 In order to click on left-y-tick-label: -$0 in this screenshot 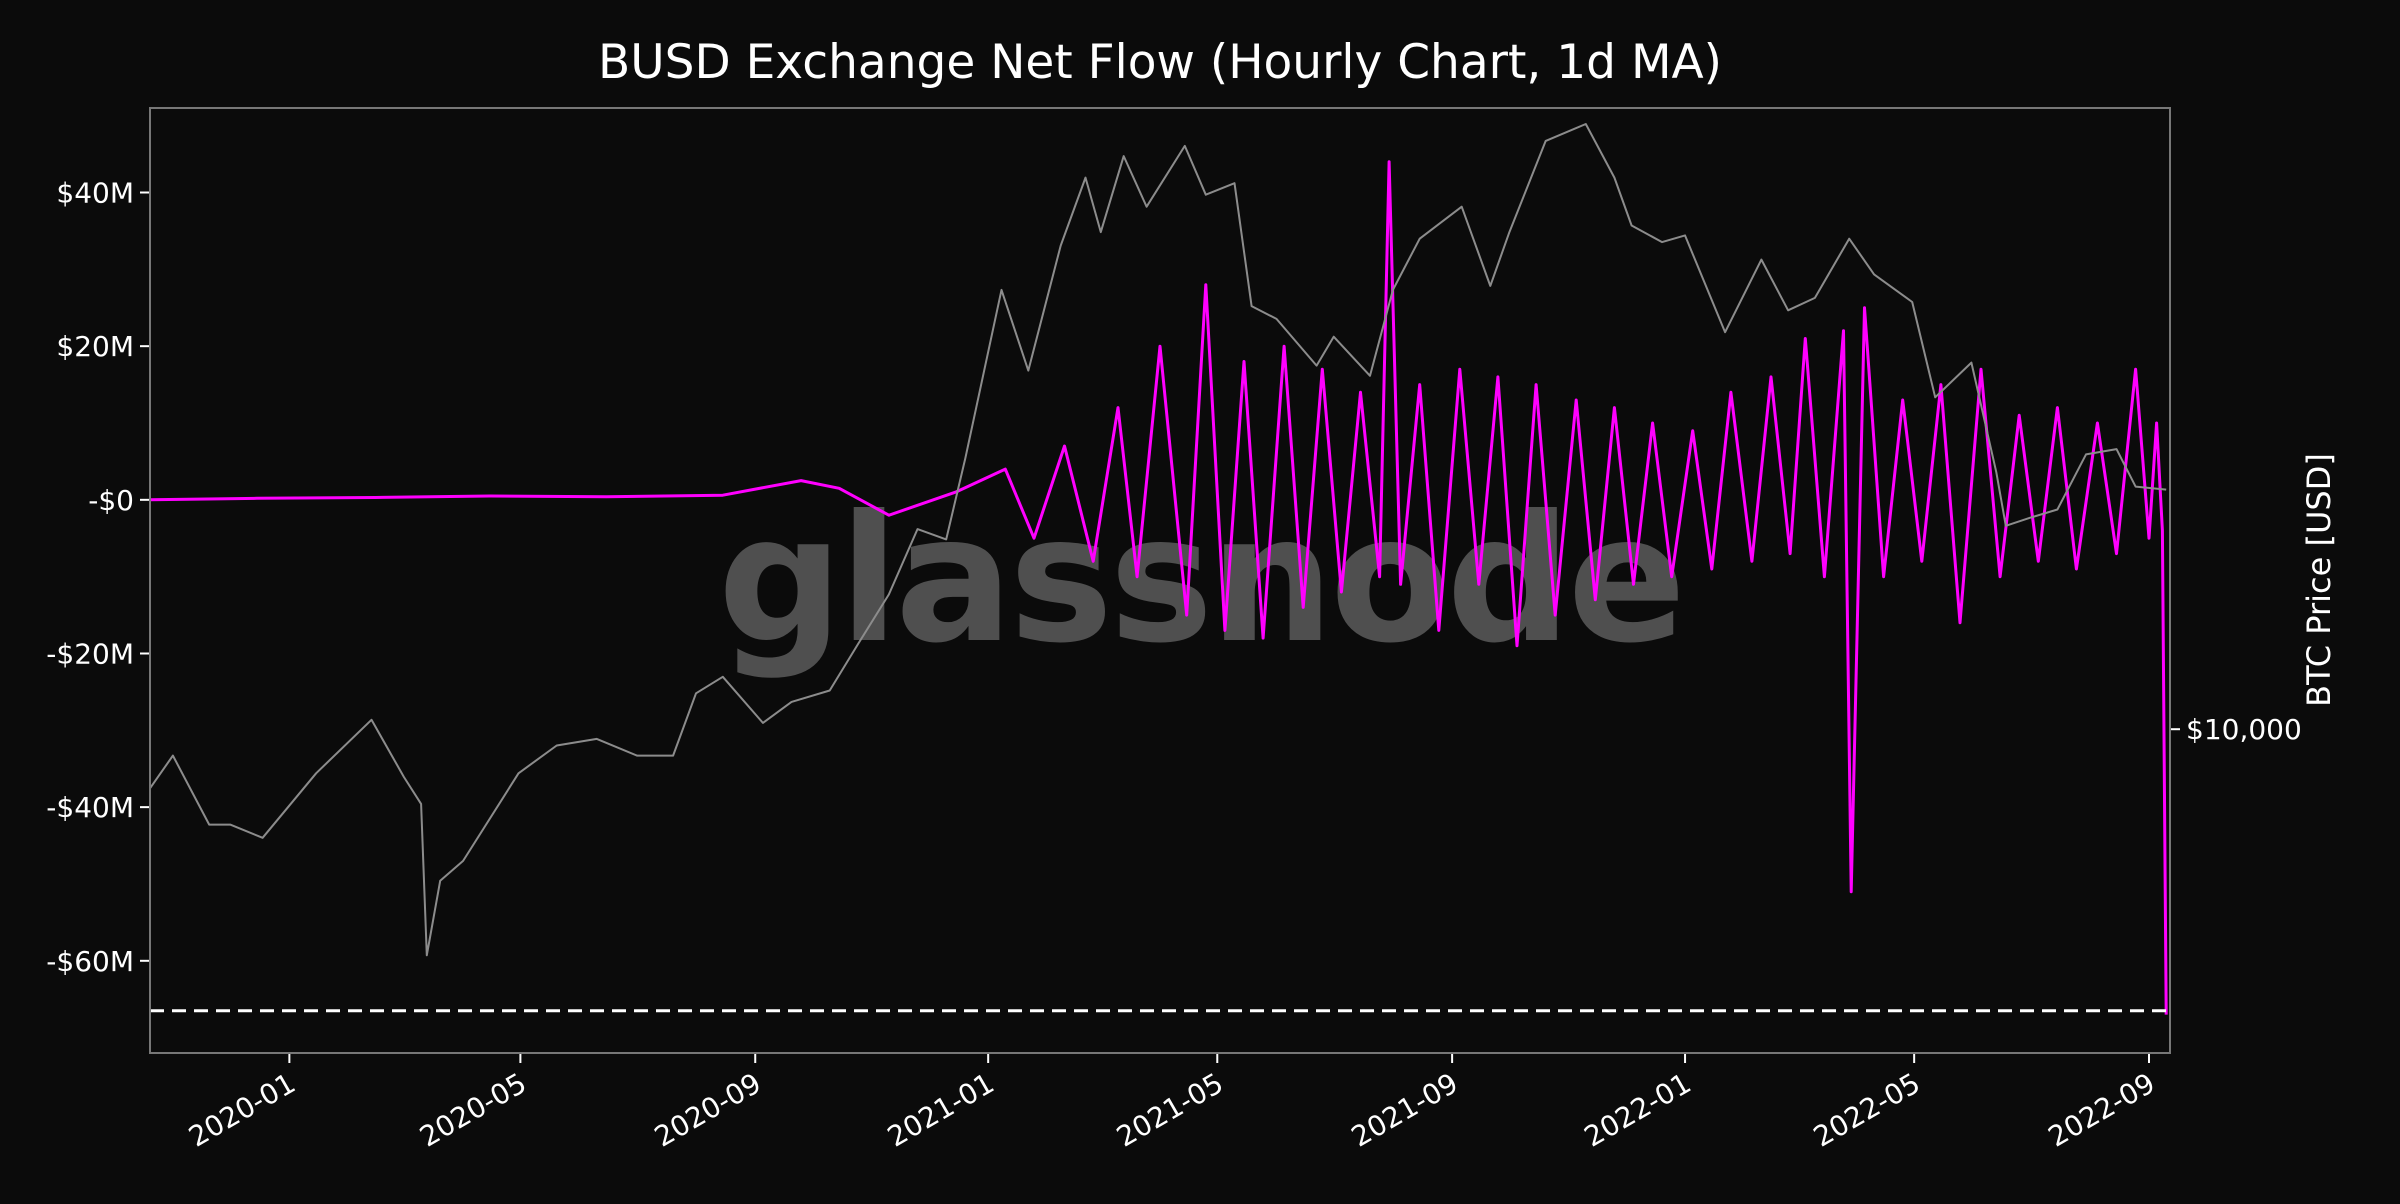, I will do `click(111, 500)`.